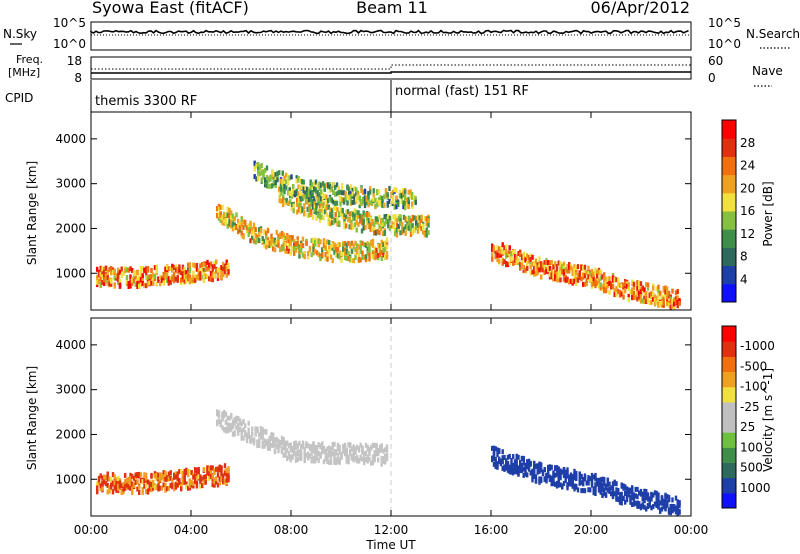 The height and width of the screenshot is (554, 800). Describe the element at coordinates (729, 425) in the screenshot. I see `colorbar-swatch` at that location.